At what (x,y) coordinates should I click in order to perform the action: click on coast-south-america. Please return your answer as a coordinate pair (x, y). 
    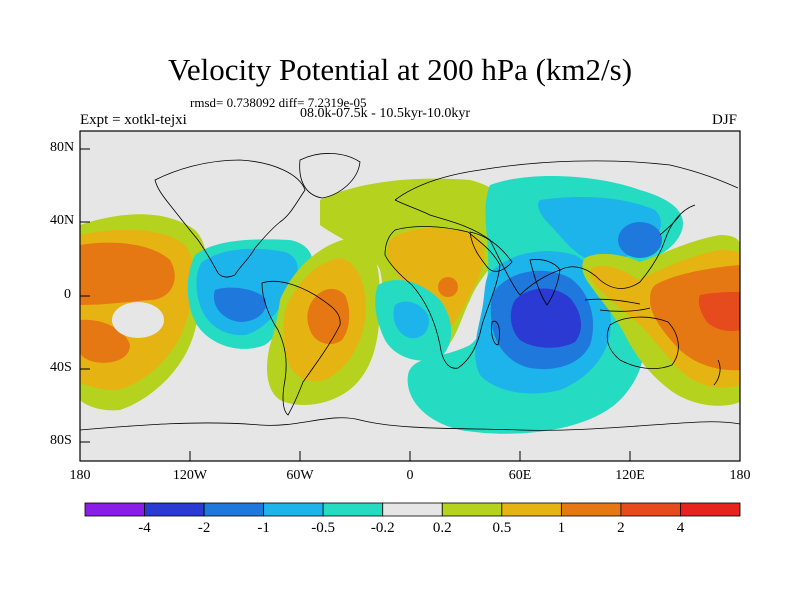
    Looking at the image, I should click on (301, 348).